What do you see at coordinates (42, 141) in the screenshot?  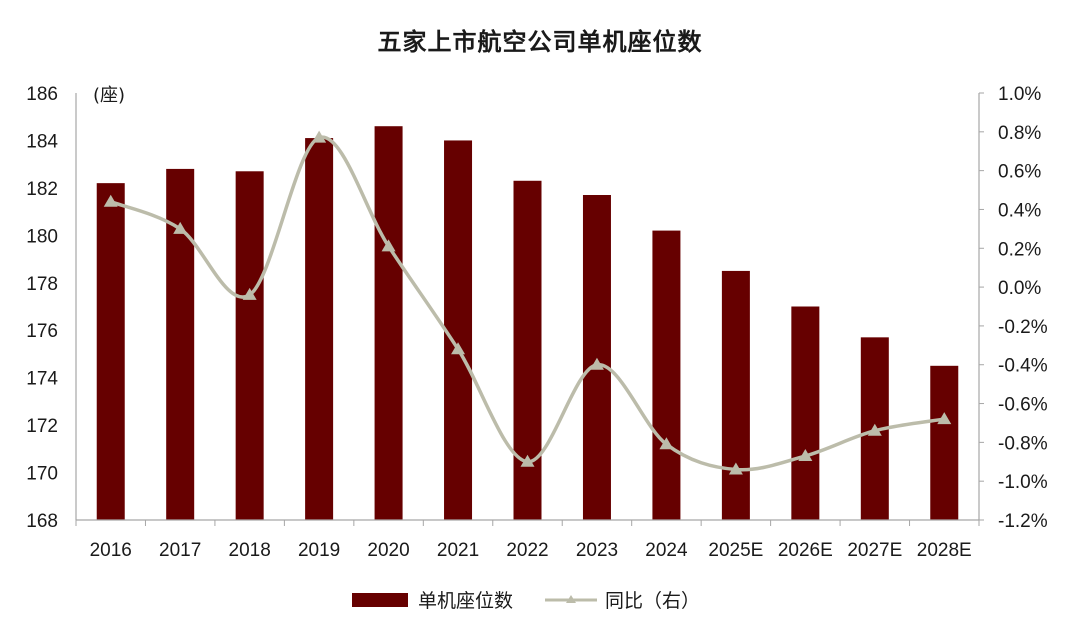 I see `y-tick-label: 184` at bounding box center [42, 141].